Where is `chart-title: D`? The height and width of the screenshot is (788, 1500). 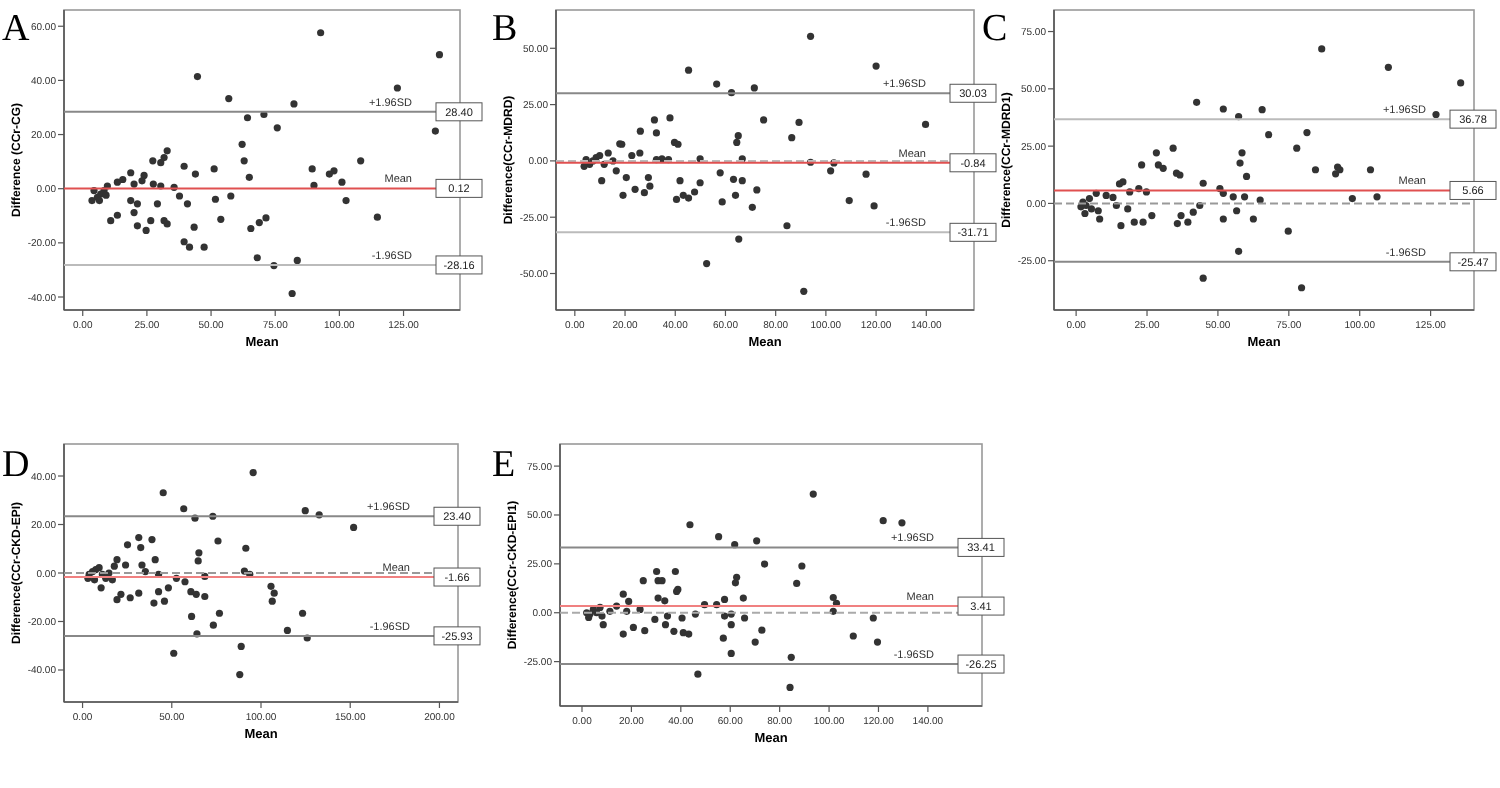 chart-title: D is located at coordinates (16, 465).